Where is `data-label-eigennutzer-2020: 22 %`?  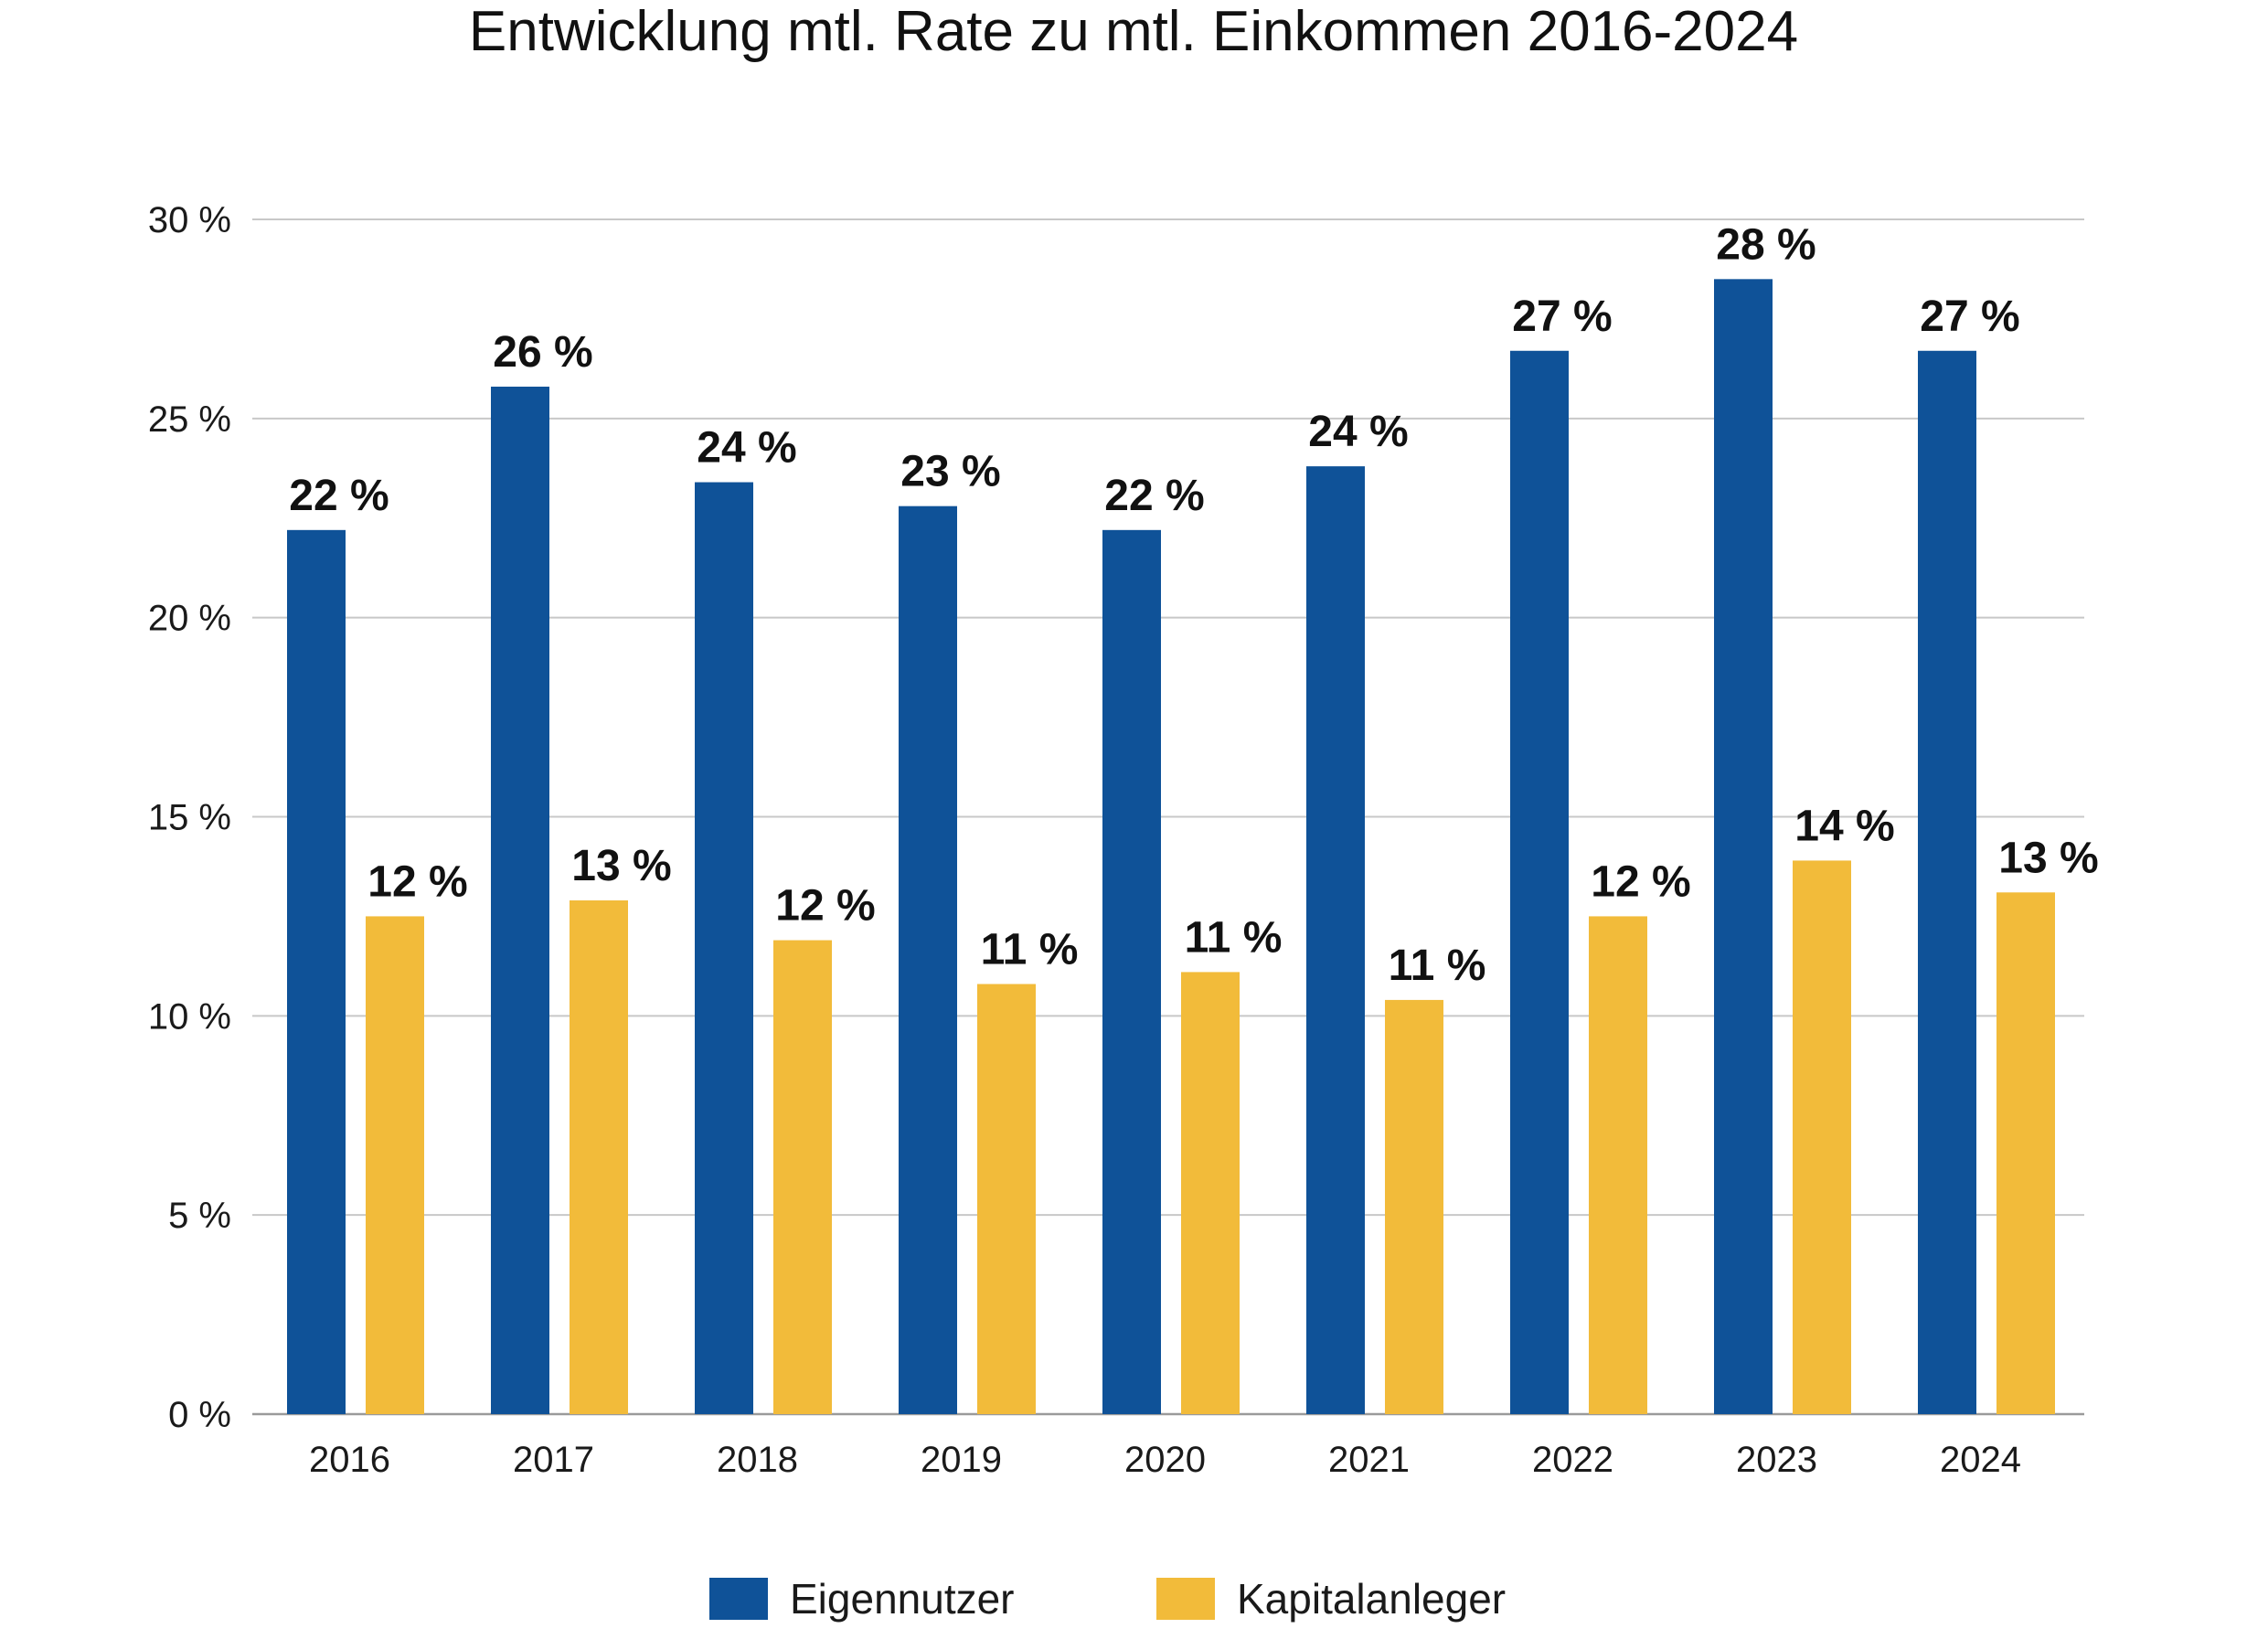 data-label-eigennutzer-2020: 22 % is located at coordinates (1154, 496).